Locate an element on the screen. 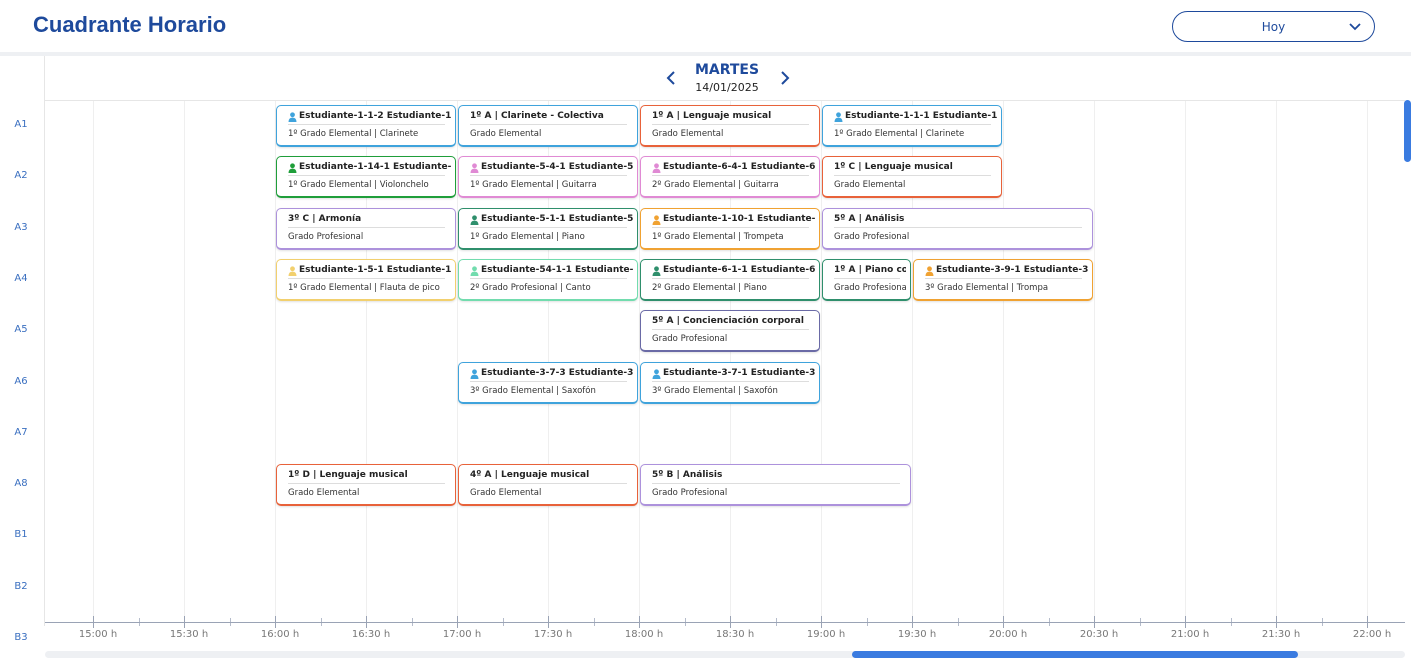 The image size is (1411, 667). event-title: 1º A | Piano compl is located at coordinates (870, 269).